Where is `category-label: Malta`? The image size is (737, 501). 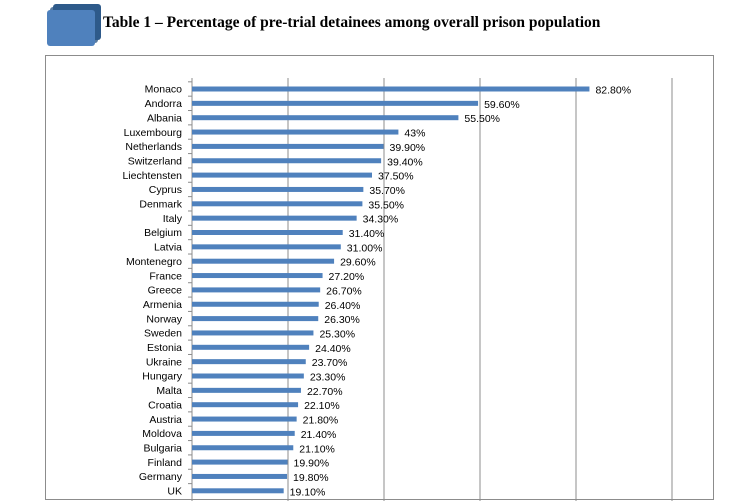
category-label: Malta is located at coordinates (169, 391).